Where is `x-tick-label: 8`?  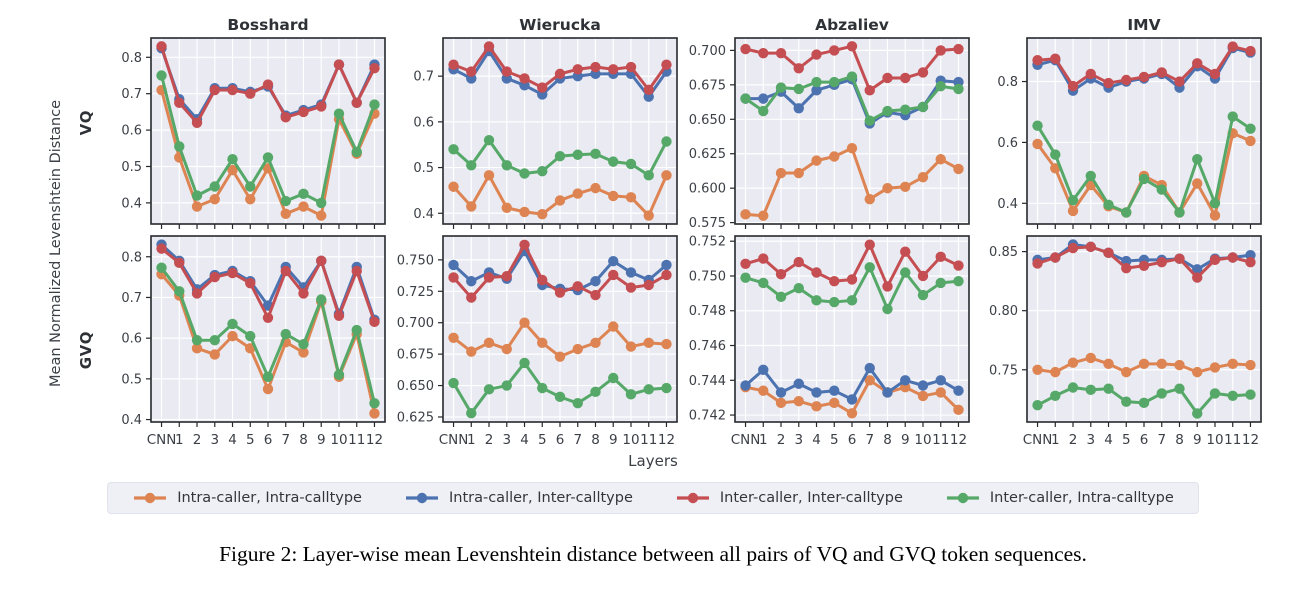 x-tick-label: 8 is located at coordinates (303, 440).